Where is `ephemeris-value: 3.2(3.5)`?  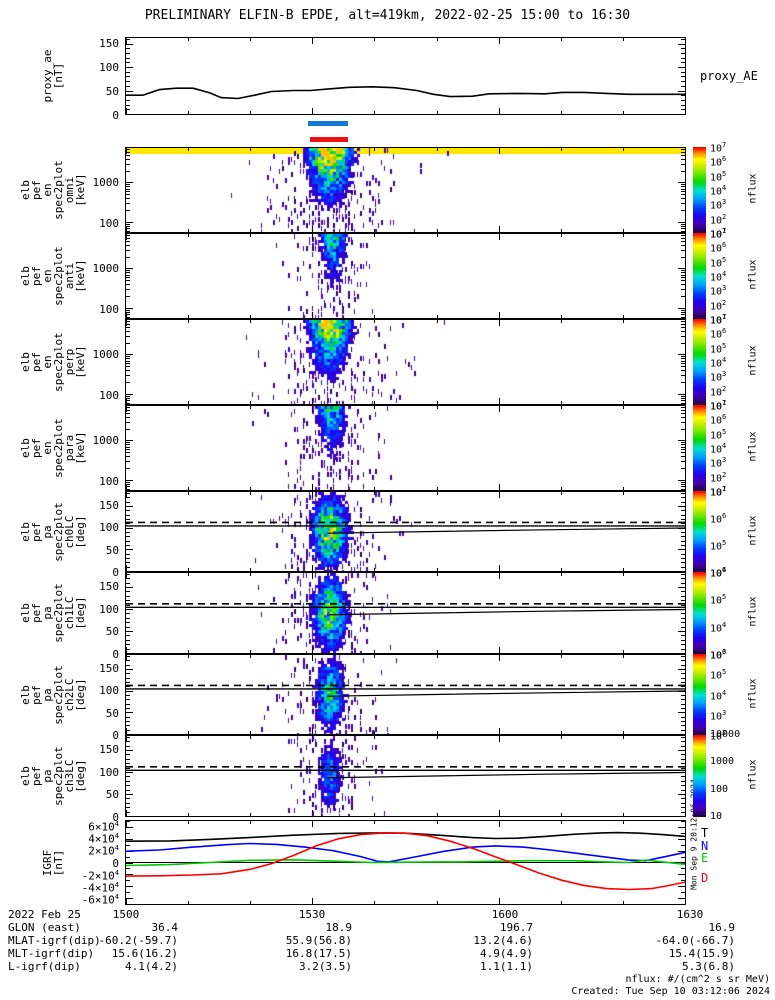 ephemeris-value: 3.2(3.5) is located at coordinates (325, 966).